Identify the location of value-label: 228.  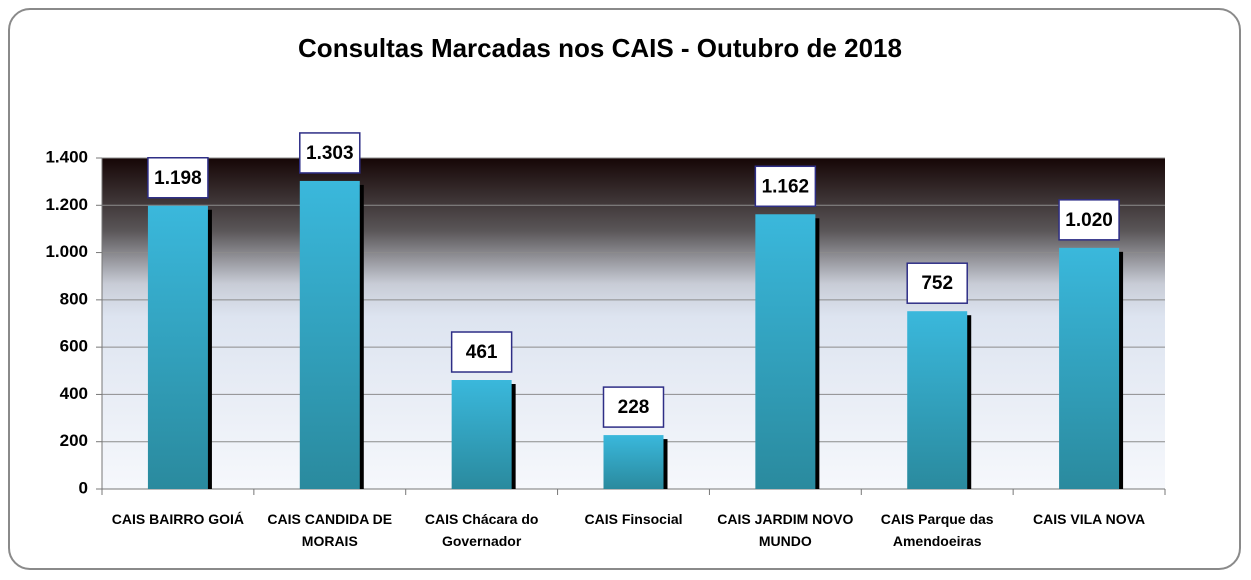
(634, 407).